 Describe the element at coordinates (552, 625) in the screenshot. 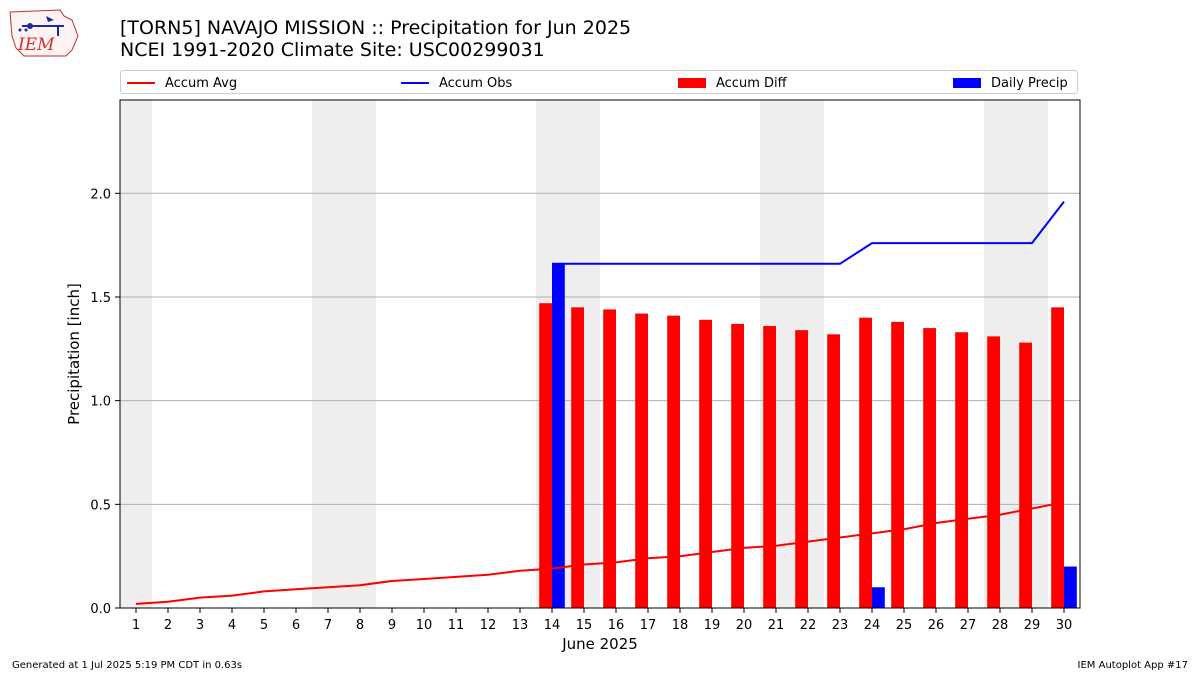

I see `x-tick-label: 14` at that location.